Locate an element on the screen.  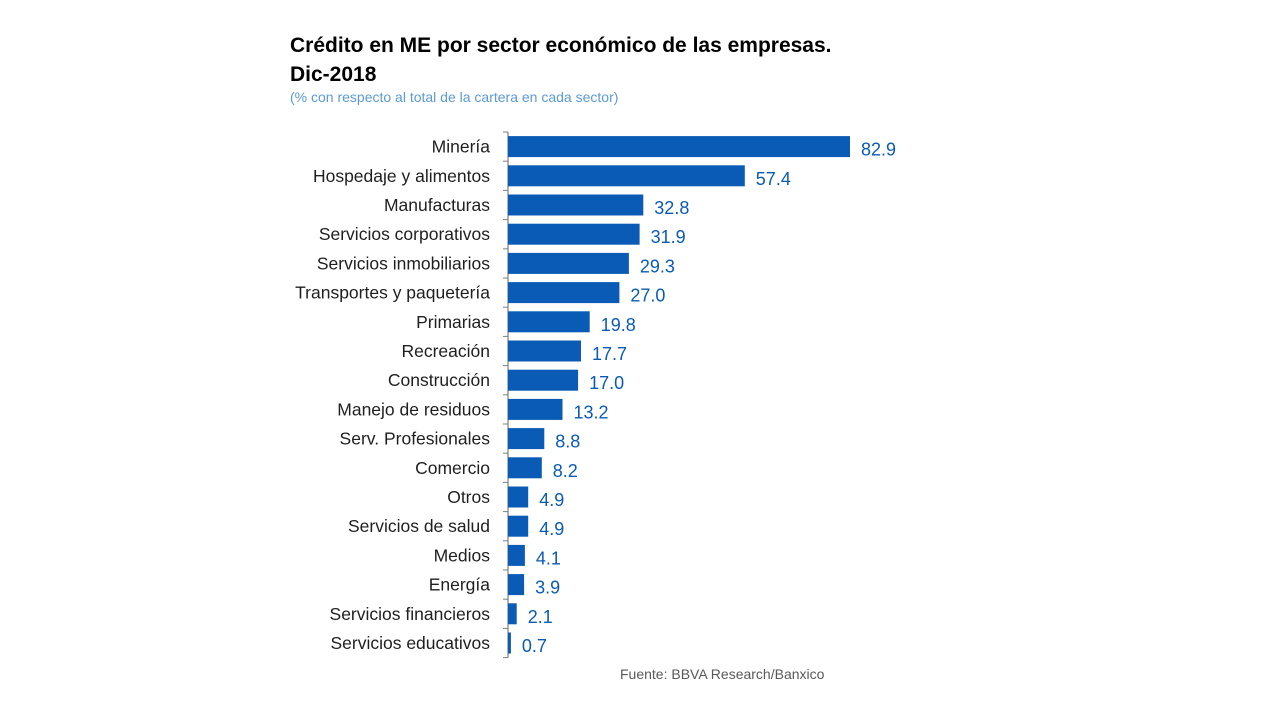
category-label: Primarias is located at coordinates (453, 322).